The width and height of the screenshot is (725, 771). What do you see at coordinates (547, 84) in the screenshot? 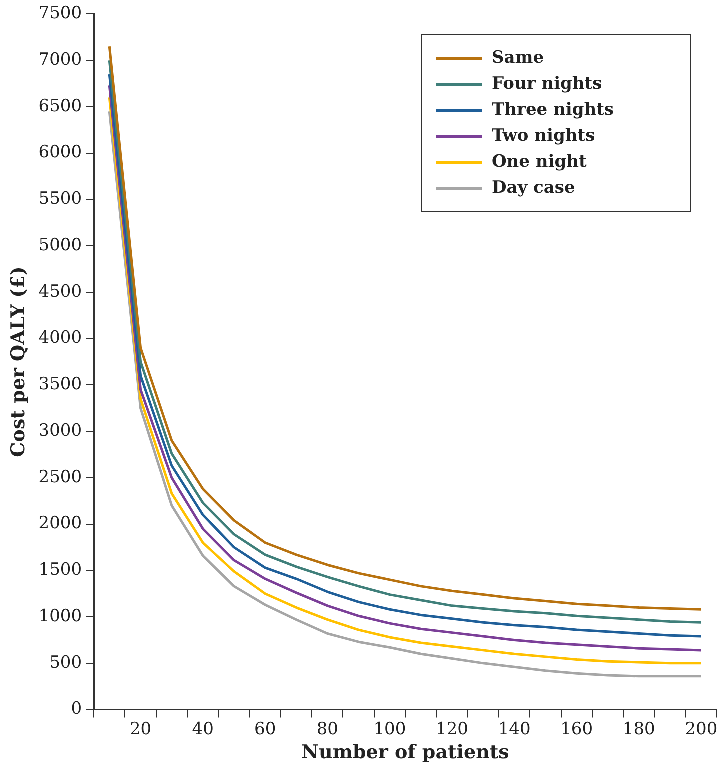
I see `legend-label: Four nights` at bounding box center [547, 84].